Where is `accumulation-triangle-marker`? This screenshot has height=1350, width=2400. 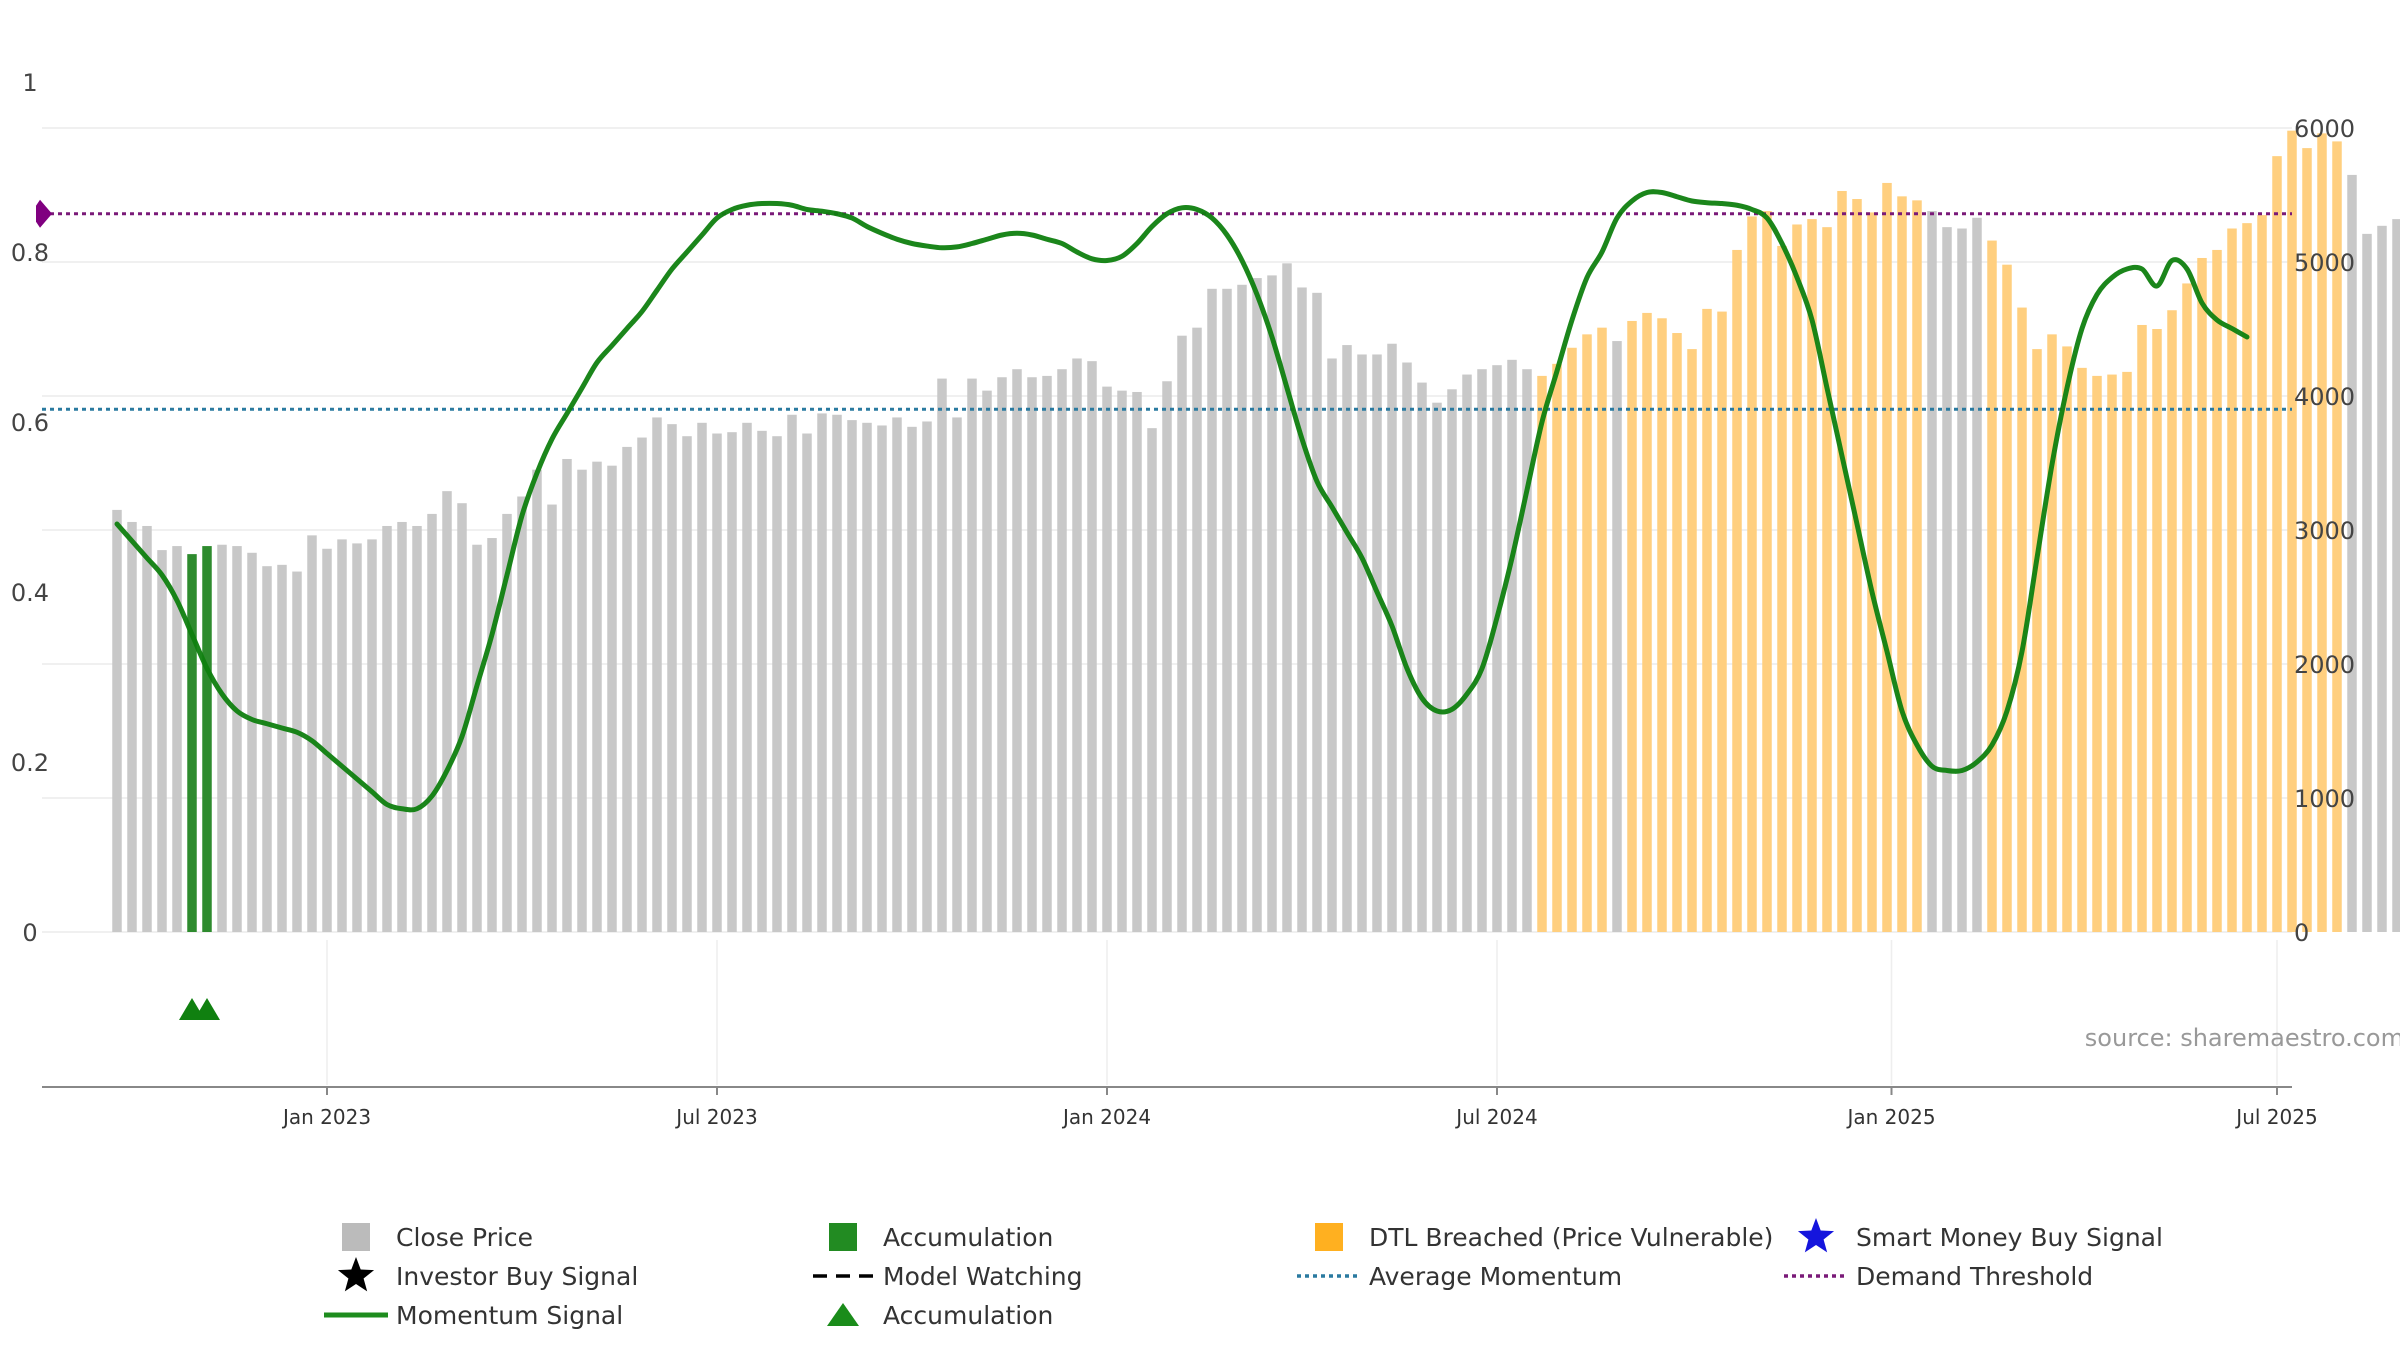
accumulation-triangle-marker is located at coordinates (207, 1009).